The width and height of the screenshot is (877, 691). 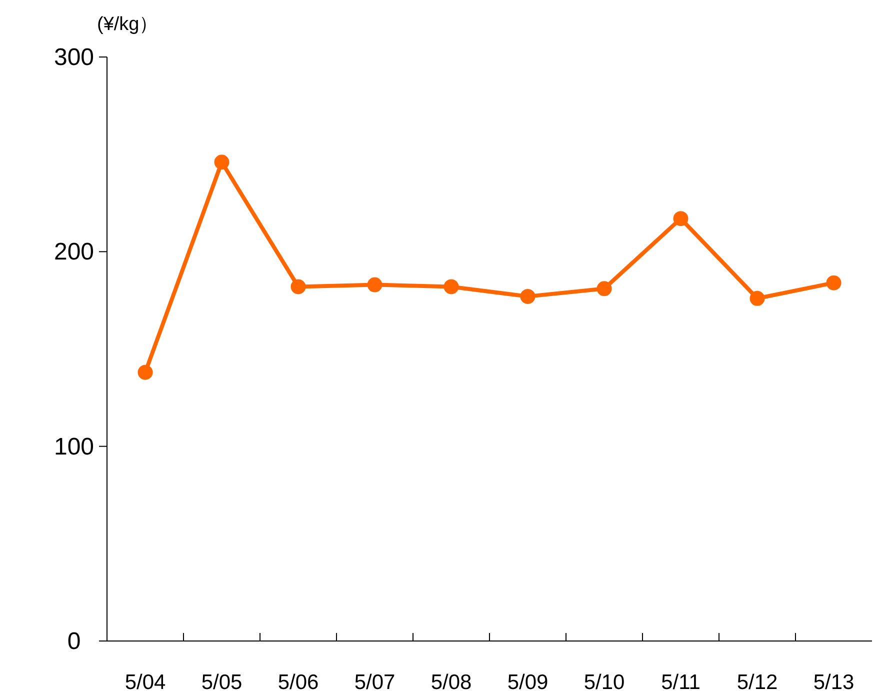 I want to click on x-tick-label: 5/05, so click(x=221, y=681).